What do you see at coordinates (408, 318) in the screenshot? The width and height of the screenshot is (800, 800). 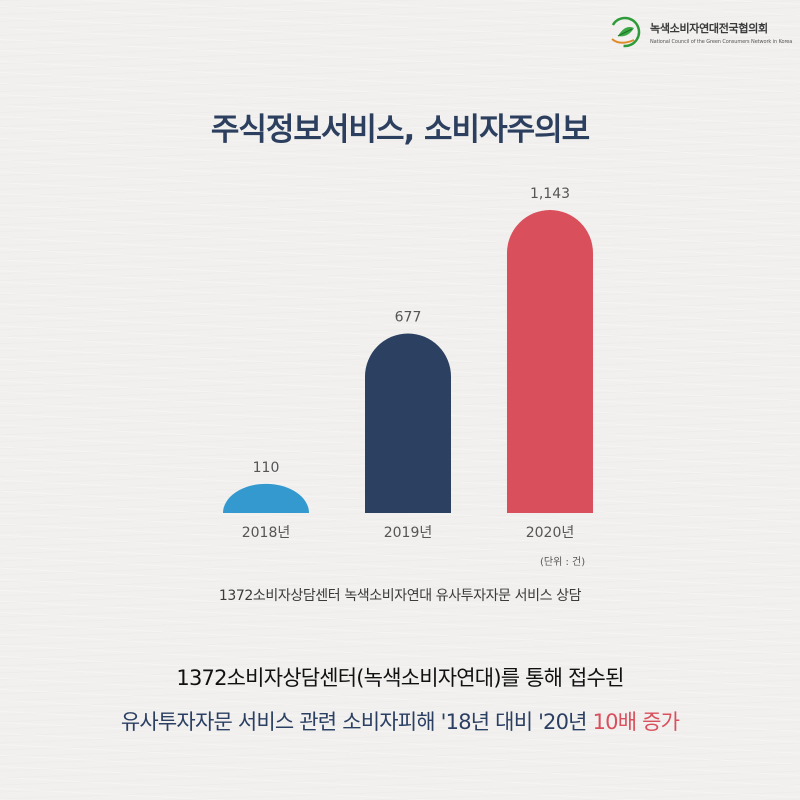 I see `value-label: 677` at bounding box center [408, 318].